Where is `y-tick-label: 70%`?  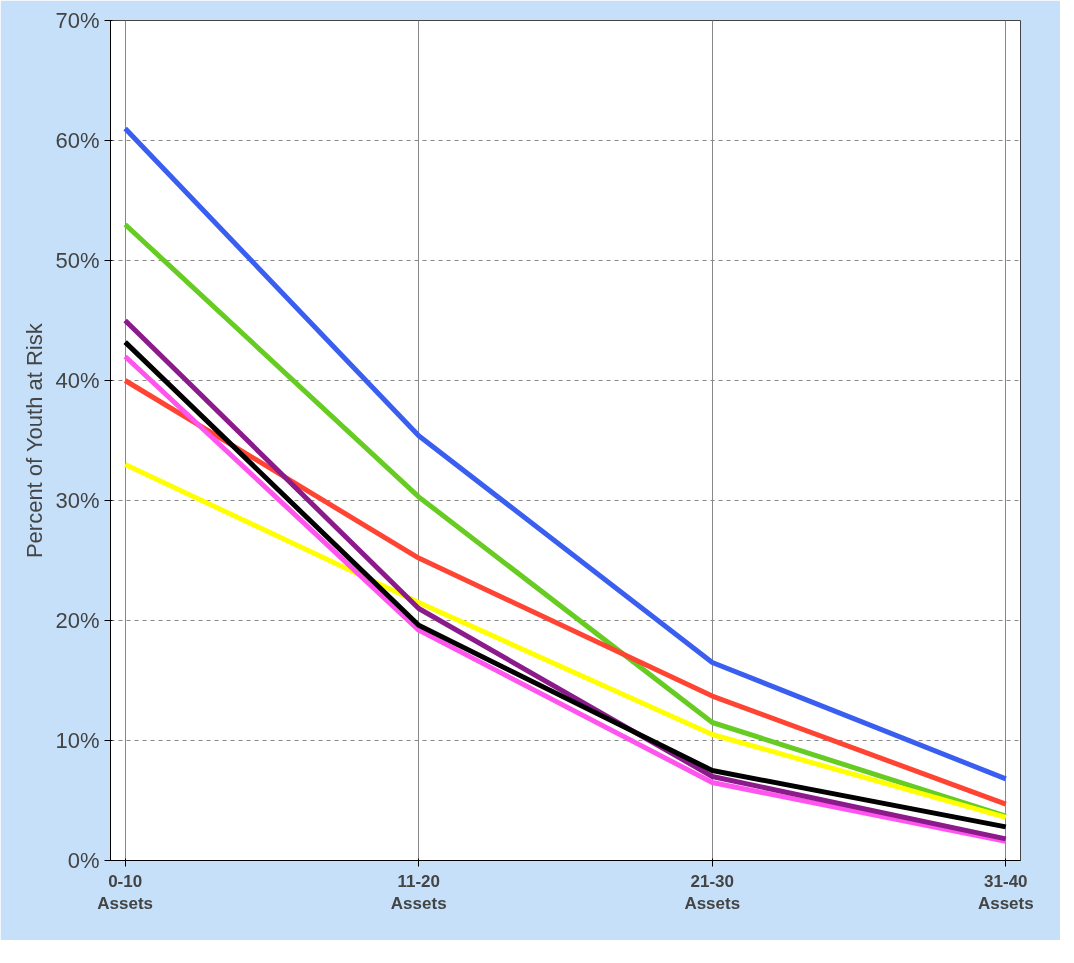 y-tick-label: 70% is located at coordinates (77, 20).